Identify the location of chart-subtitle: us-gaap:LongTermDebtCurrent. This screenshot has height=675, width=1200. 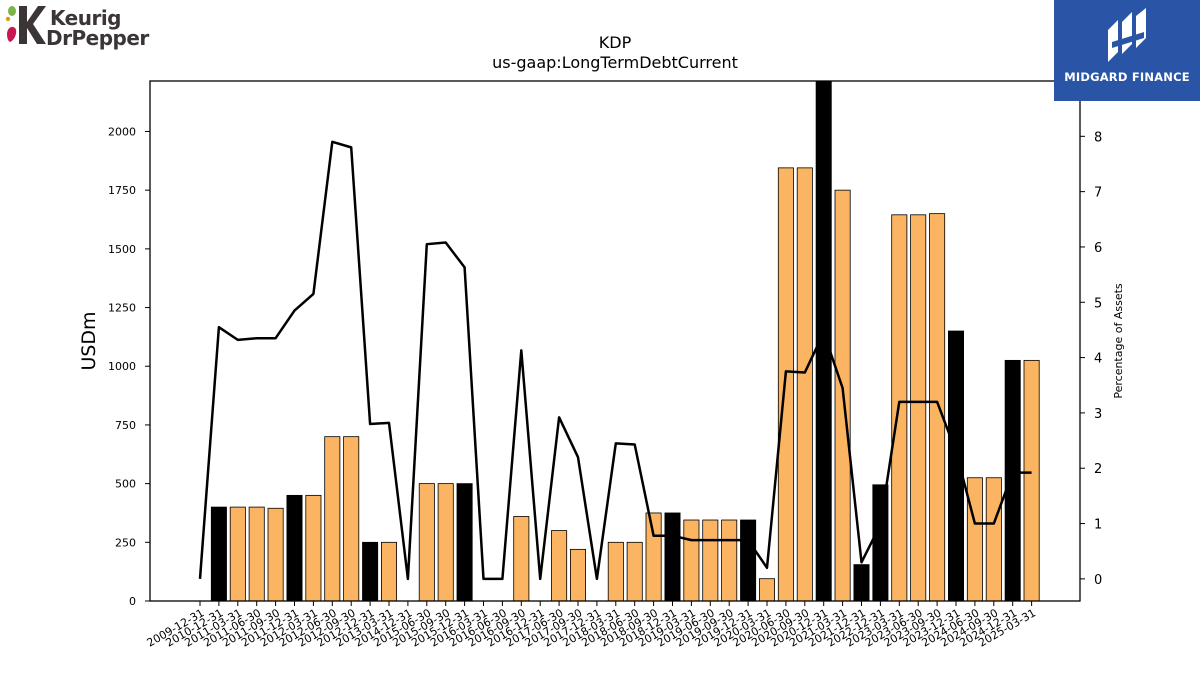
(615, 62).